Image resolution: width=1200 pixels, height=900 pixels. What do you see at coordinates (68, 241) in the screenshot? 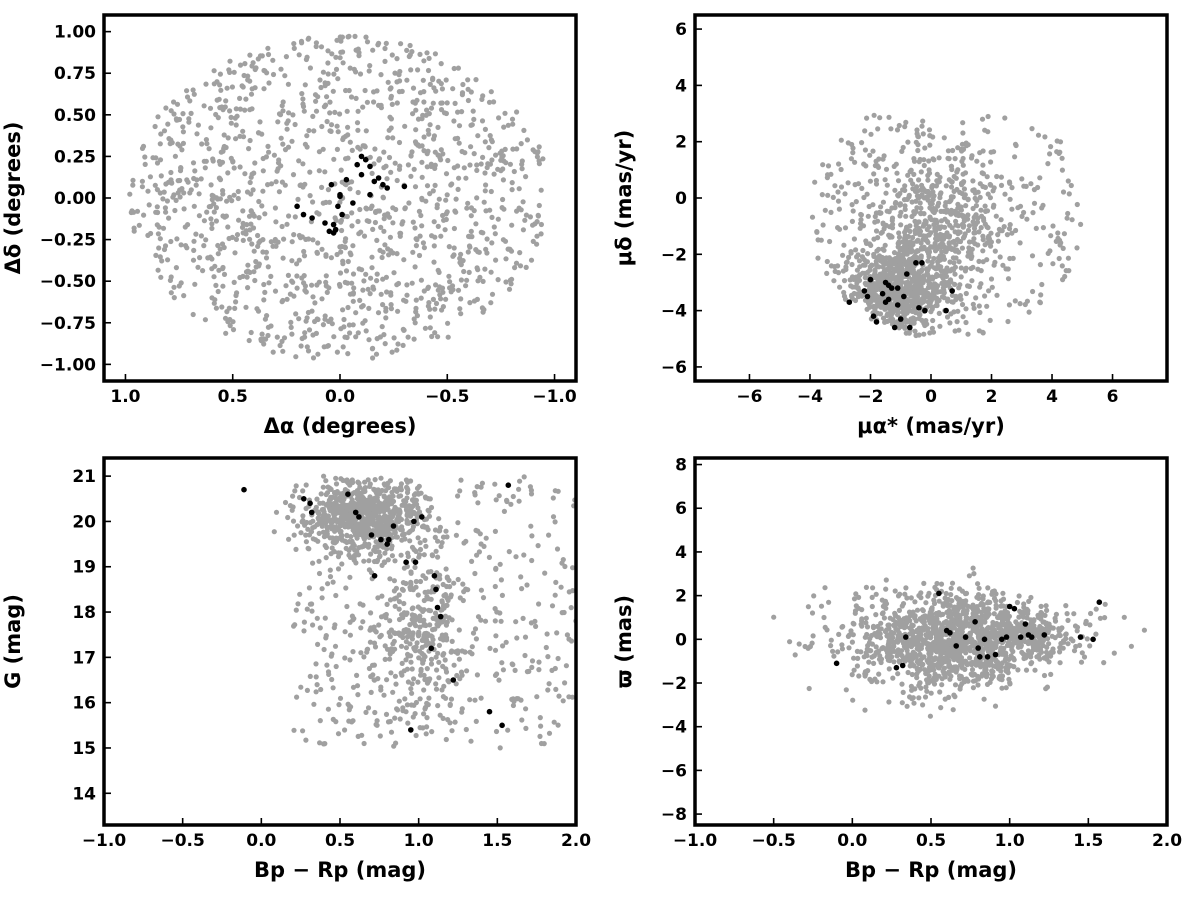
I see `y-tick-label: −0.25` at bounding box center [68, 241].